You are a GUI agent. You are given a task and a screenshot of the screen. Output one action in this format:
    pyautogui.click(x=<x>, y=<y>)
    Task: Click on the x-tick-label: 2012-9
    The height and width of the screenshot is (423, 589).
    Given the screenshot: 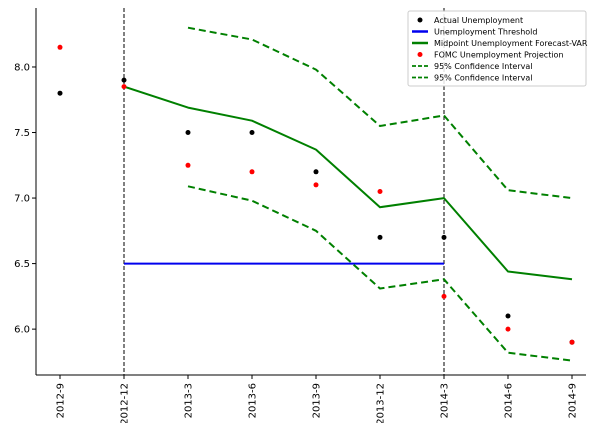 What is the action you would take?
    pyautogui.click(x=61, y=400)
    